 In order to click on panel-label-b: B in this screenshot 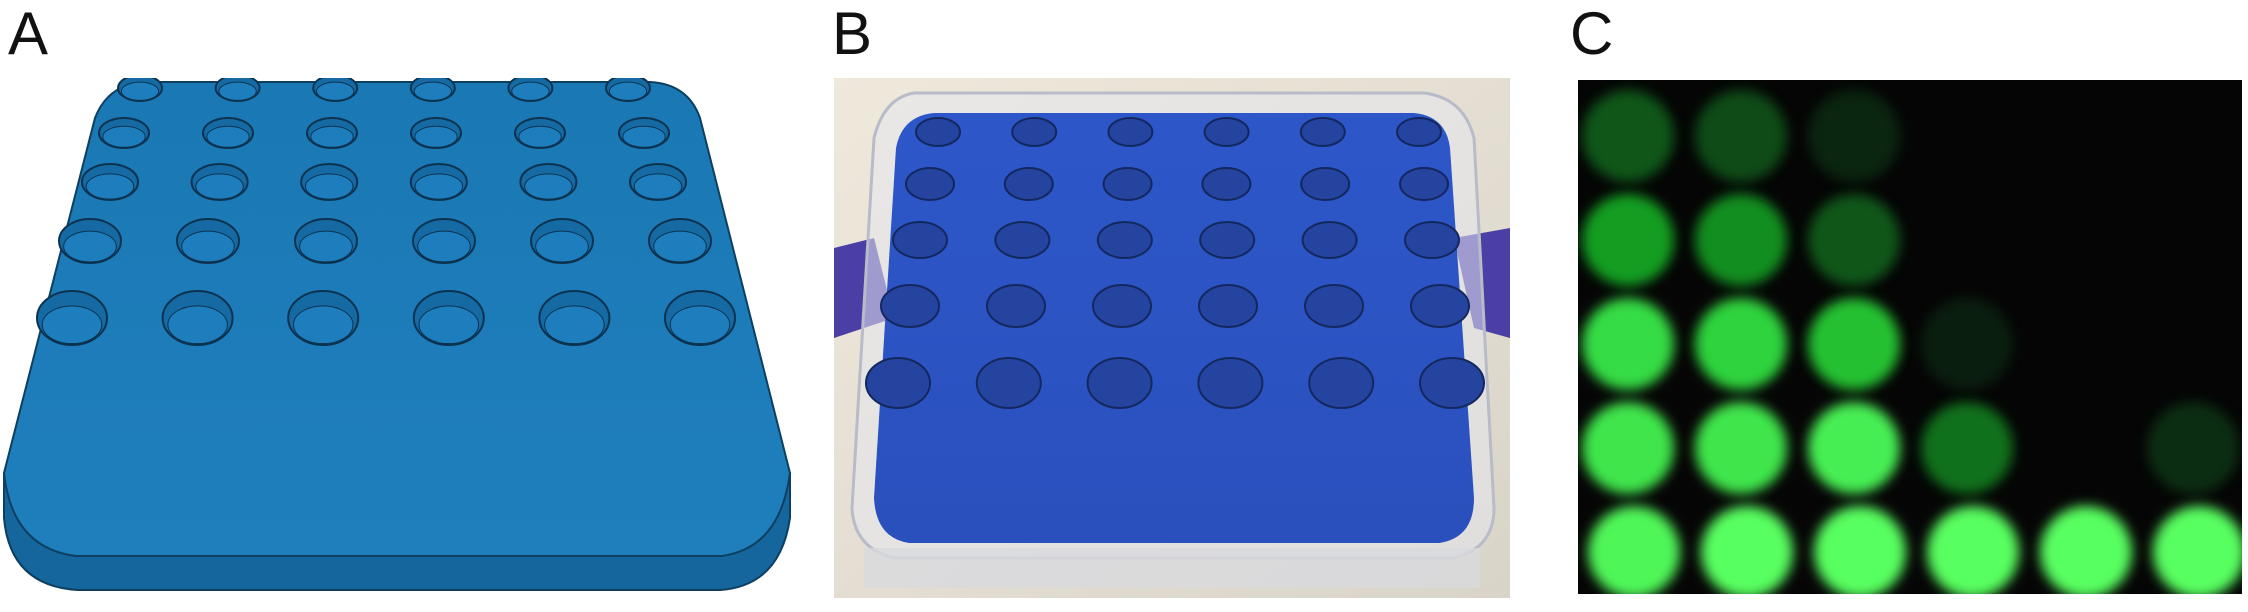, I will do `click(852, 33)`.